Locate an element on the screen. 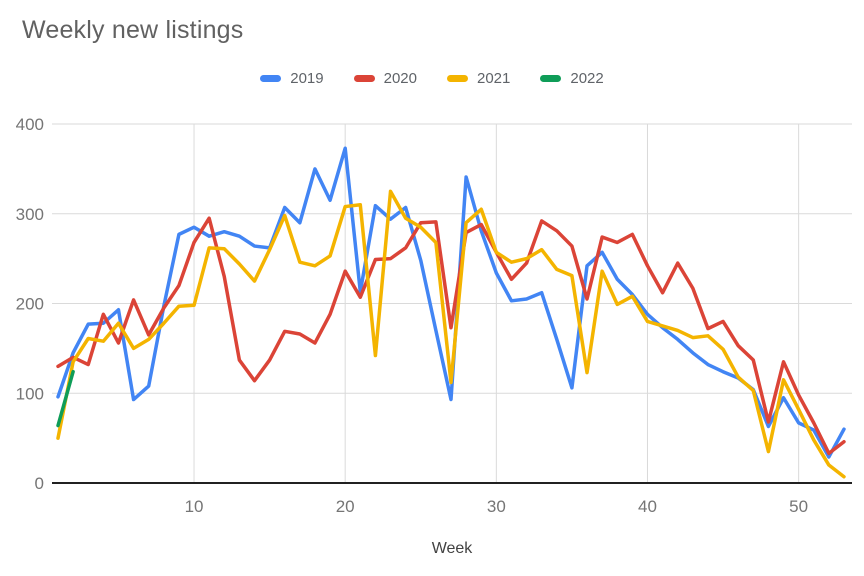 The height and width of the screenshot is (576, 864). legend: 2019 2020 2021 2022 is located at coordinates (432, 78).